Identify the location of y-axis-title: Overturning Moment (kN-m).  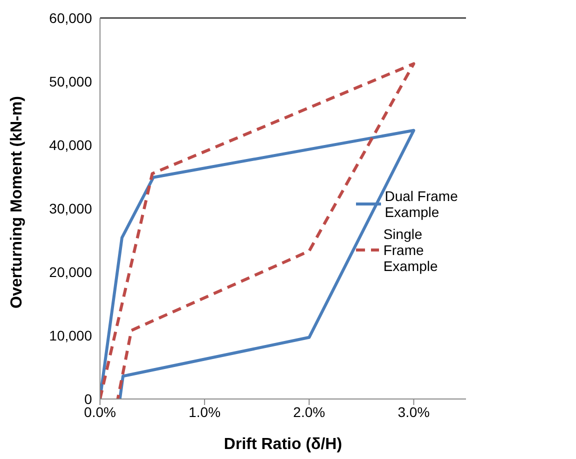
(17, 202).